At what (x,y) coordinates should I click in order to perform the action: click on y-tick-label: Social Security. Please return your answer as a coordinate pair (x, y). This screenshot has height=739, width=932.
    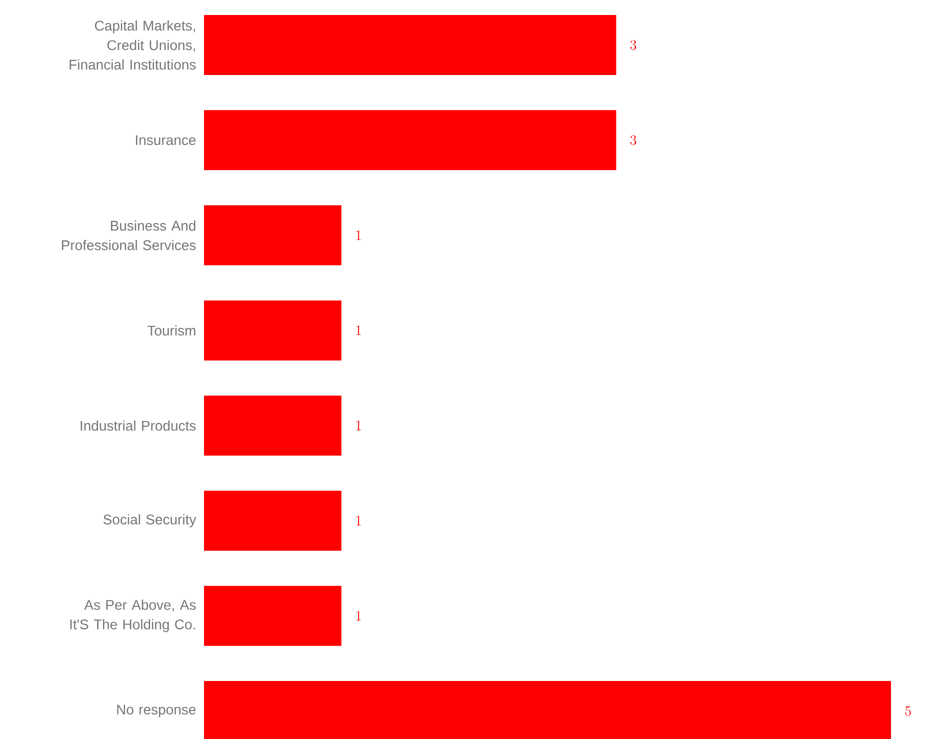
    Looking at the image, I should click on (149, 521).